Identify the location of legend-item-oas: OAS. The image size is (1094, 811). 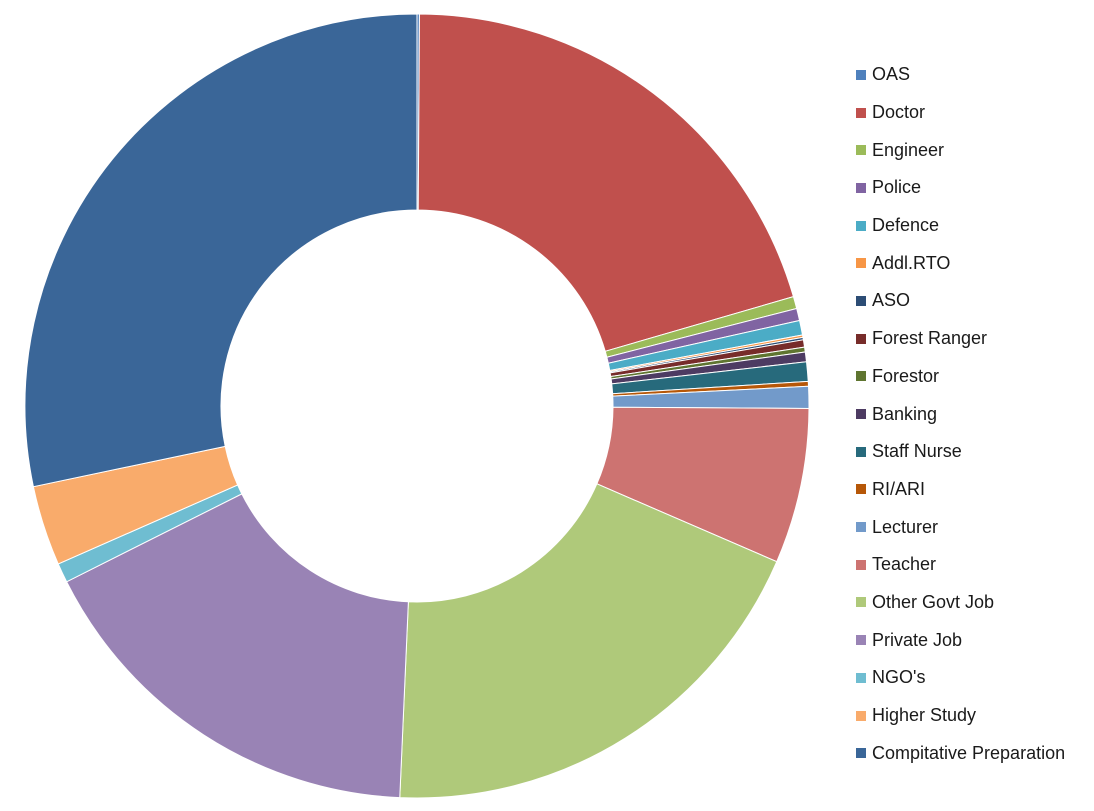
(960, 75).